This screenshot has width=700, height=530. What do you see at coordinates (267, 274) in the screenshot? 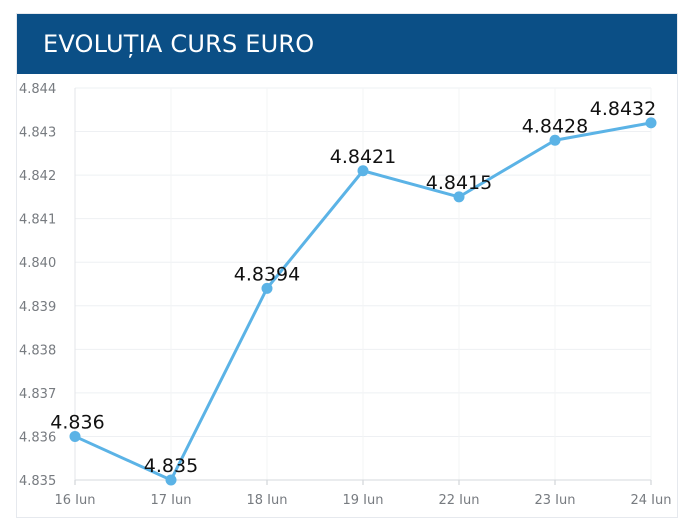
I see `data-label: 4.8394` at bounding box center [267, 274].